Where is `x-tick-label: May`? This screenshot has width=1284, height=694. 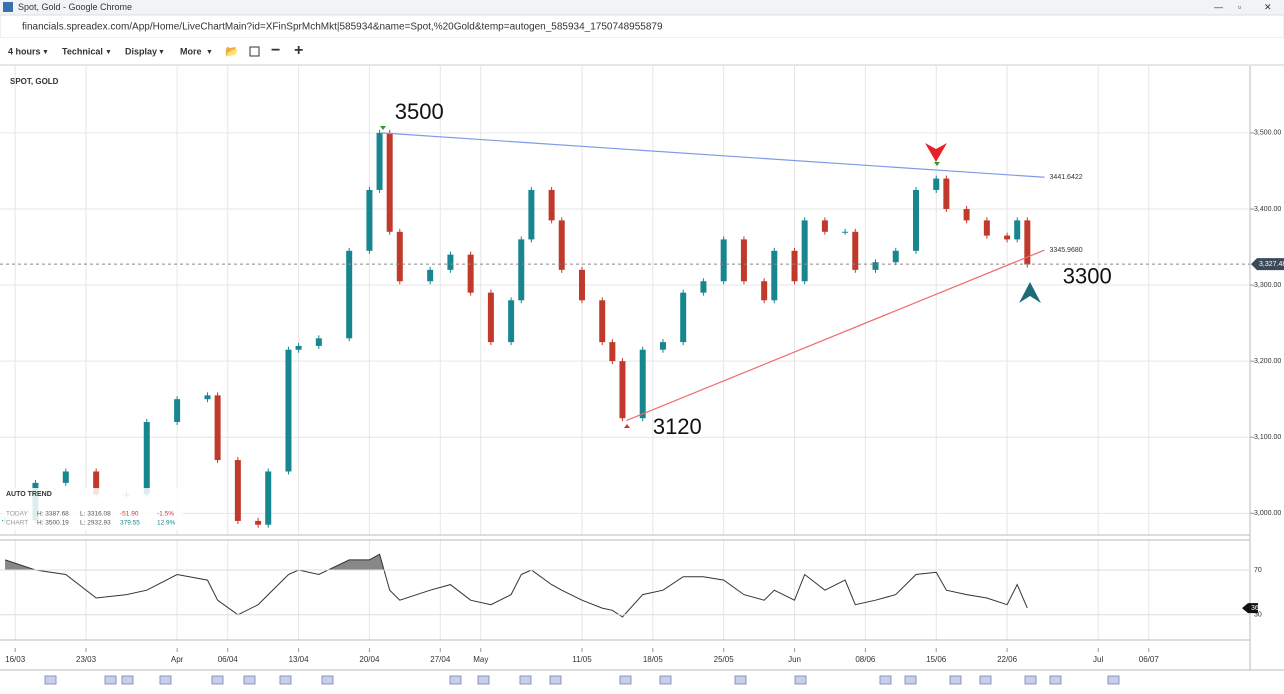
x-tick-label: May is located at coordinates (480, 659).